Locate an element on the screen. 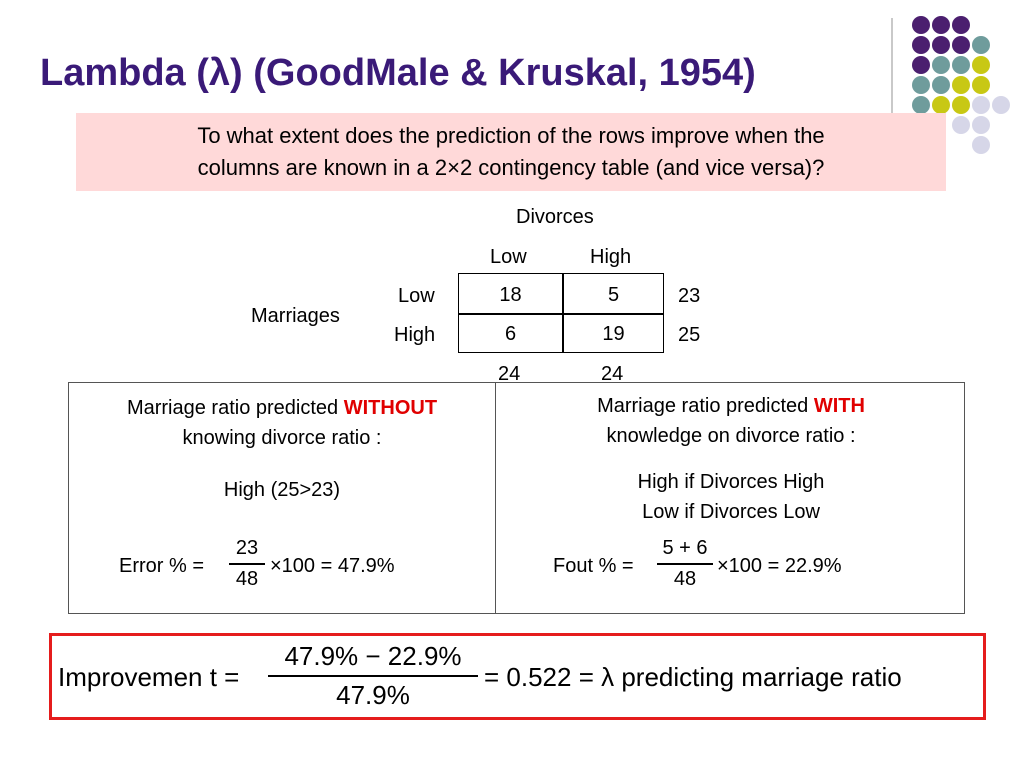 Image resolution: width=1024 pixels, height=768 pixels. left-heading-emphasis: WITHOUT is located at coordinates (390, 408).